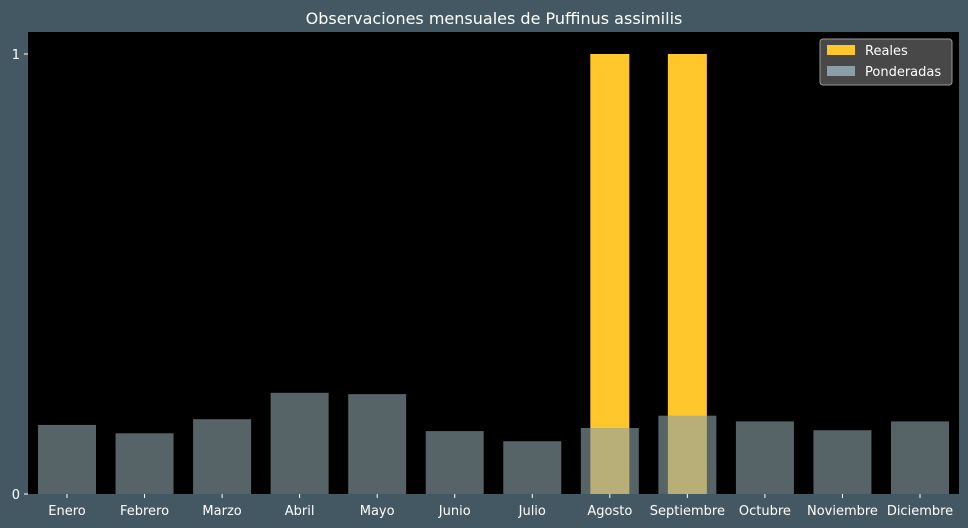  I want to click on x-tick-label-noviembre: Noviembre, so click(842, 511).